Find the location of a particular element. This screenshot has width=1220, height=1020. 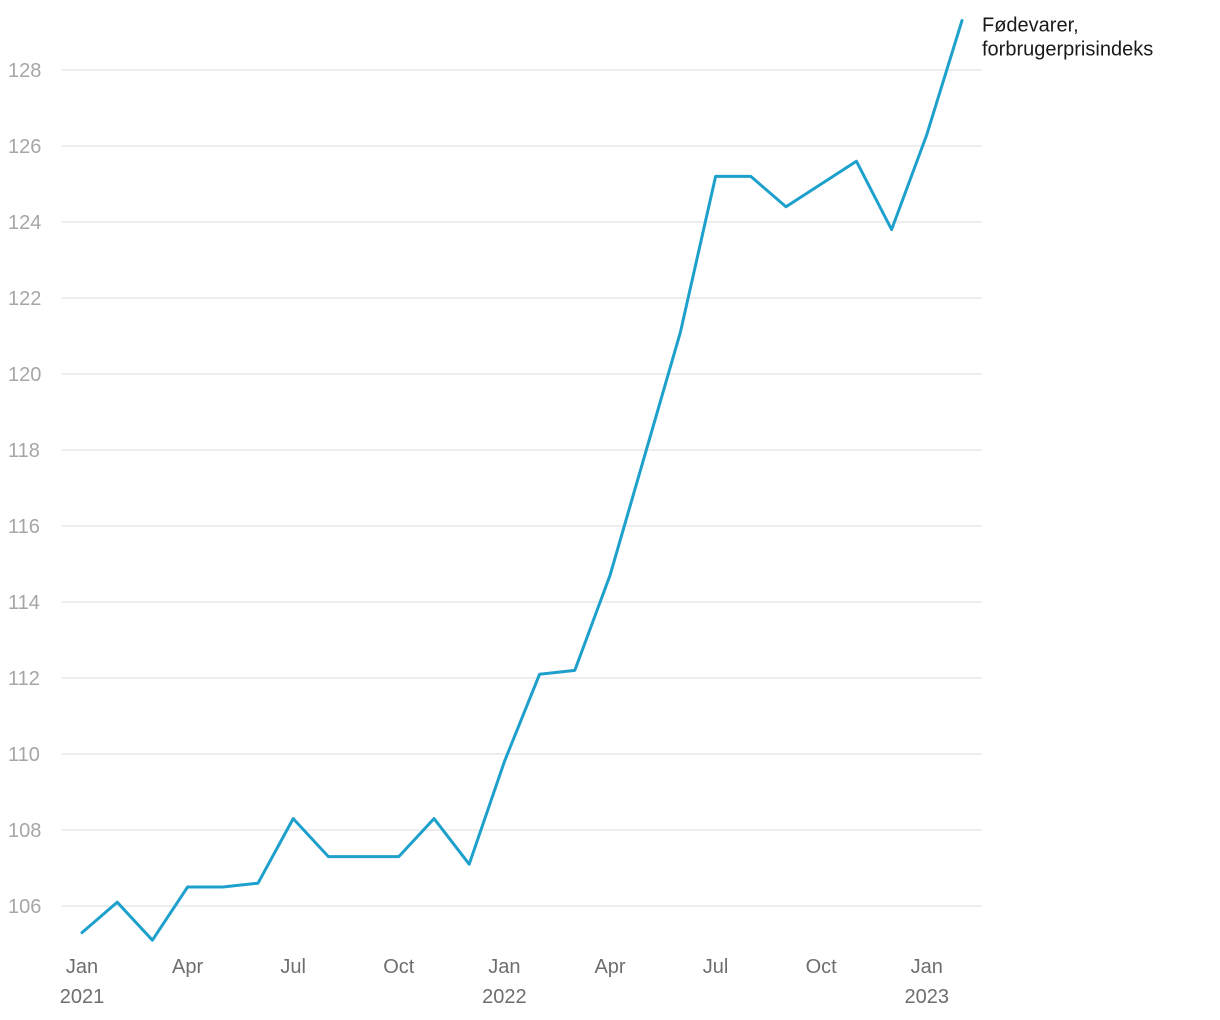

y-tick-label: 128 is located at coordinates (24, 71).